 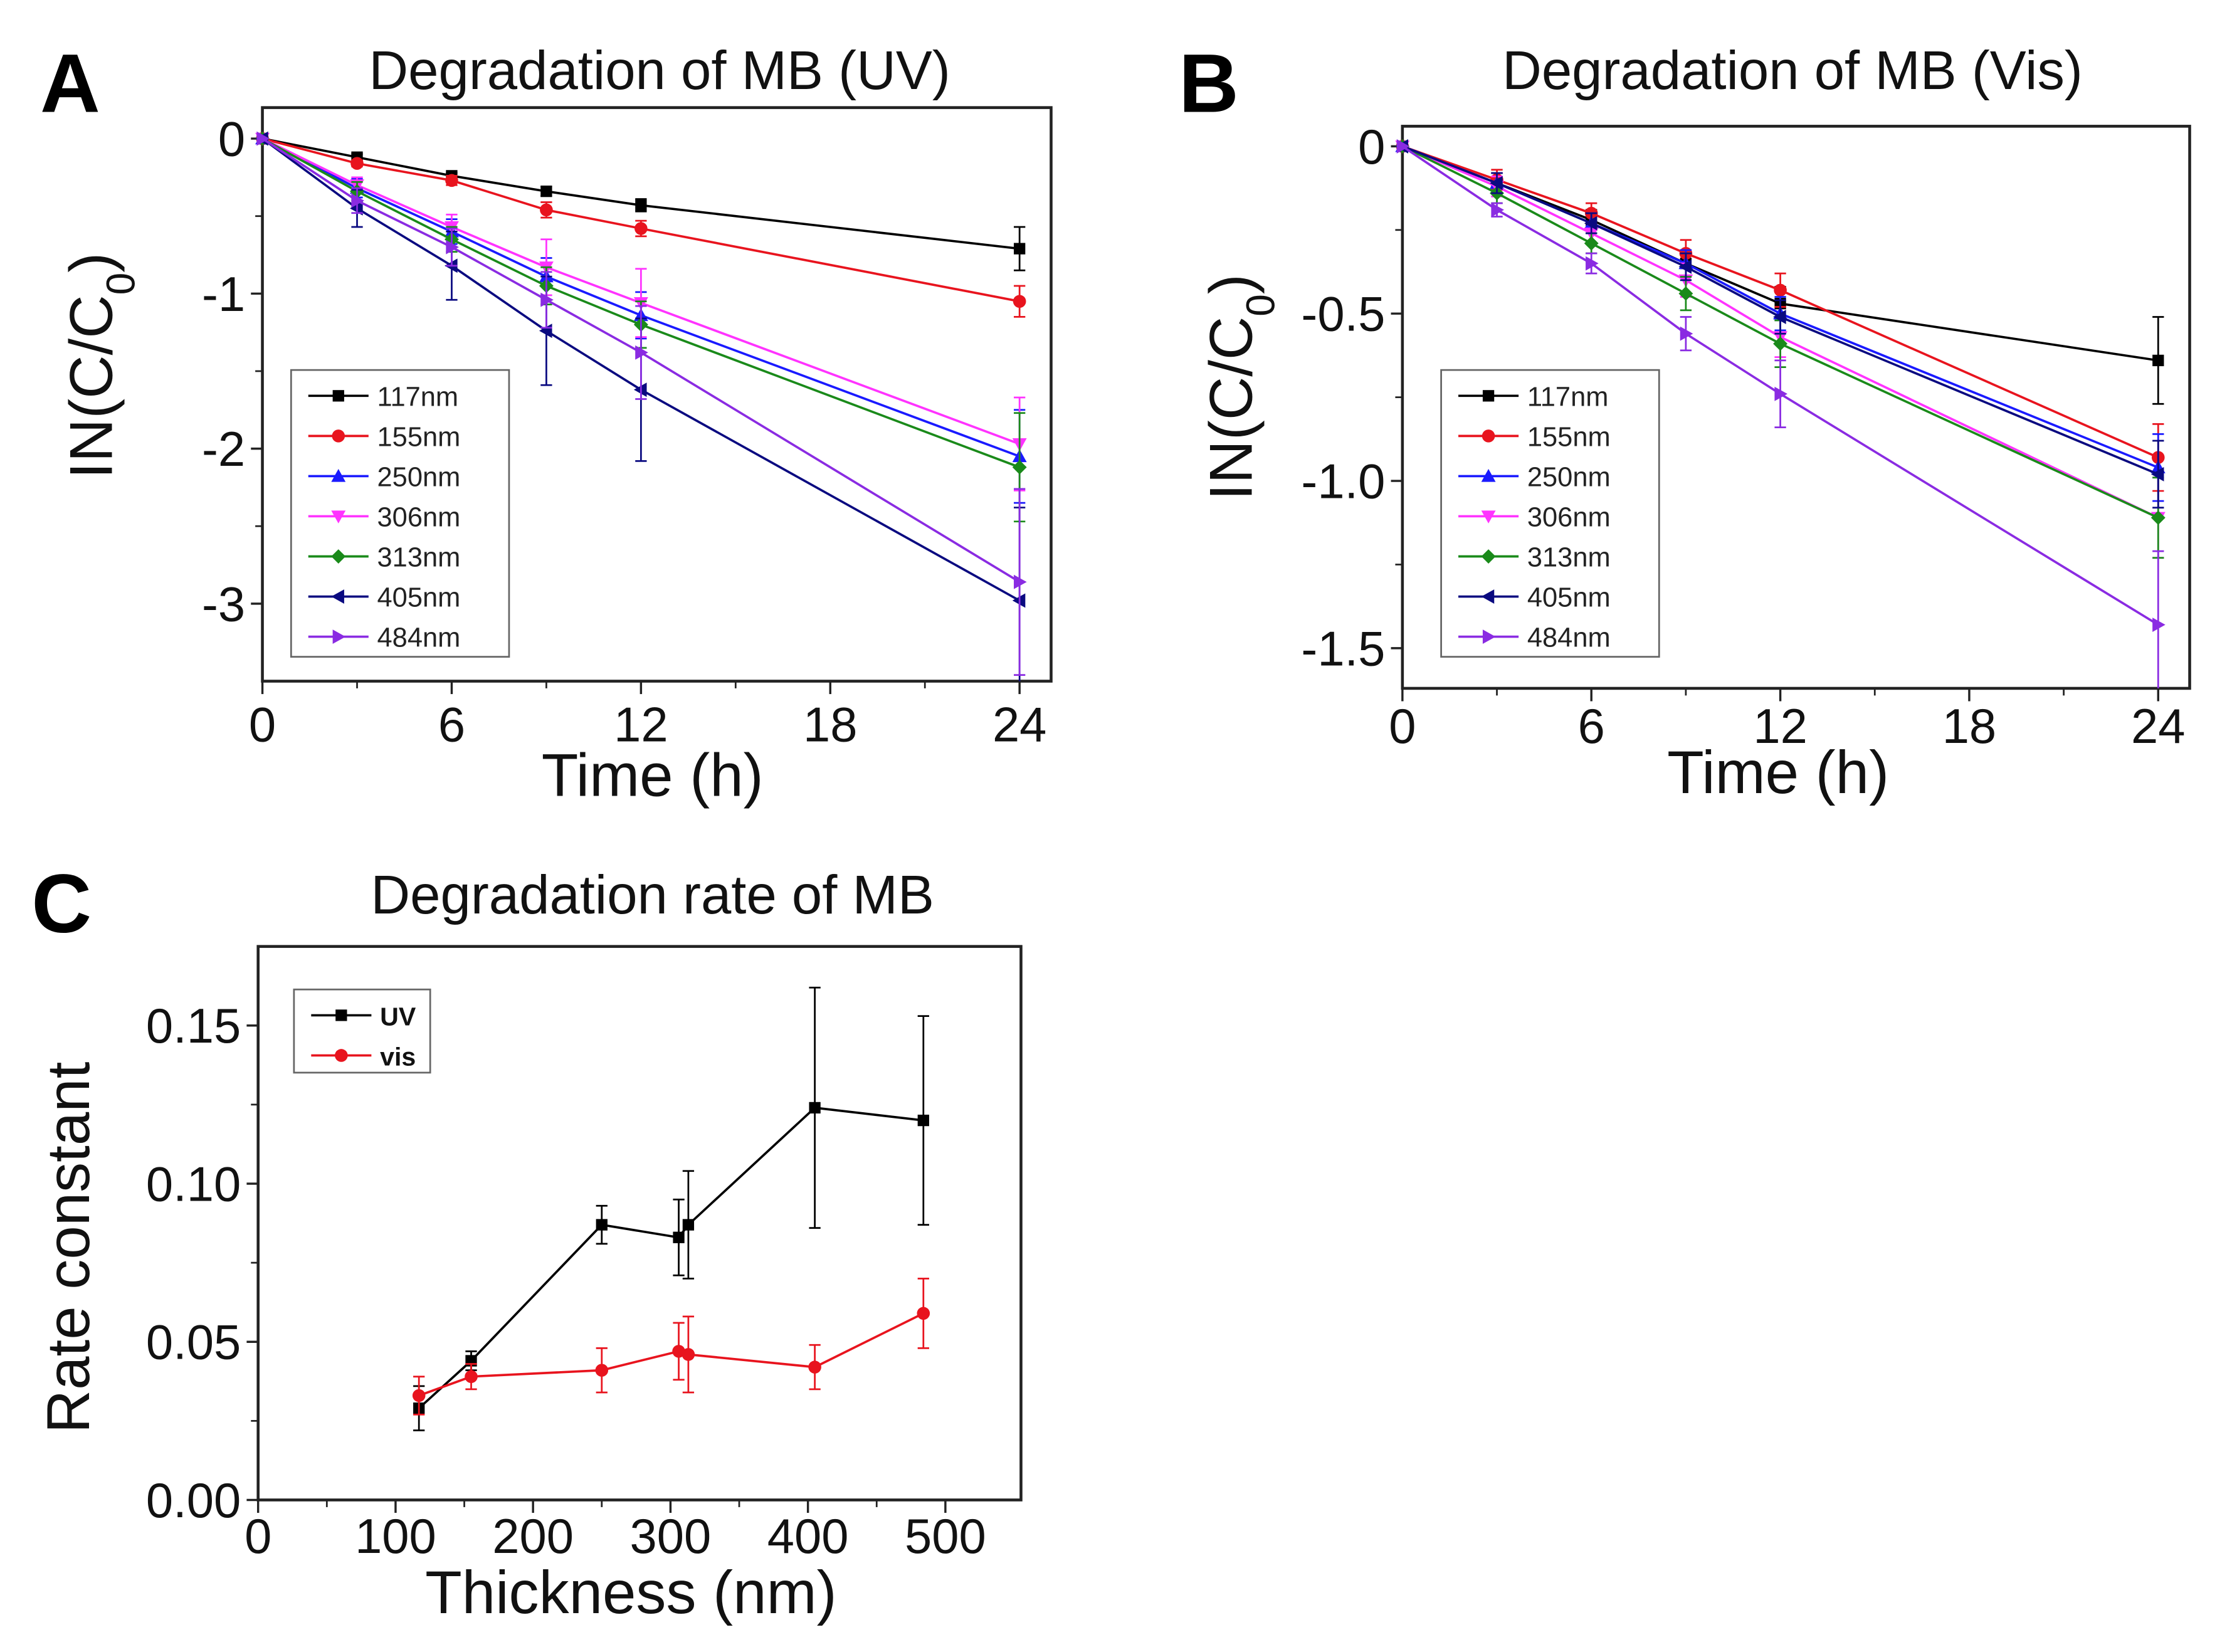 I want to click on plot-frame, so click(x=1796, y=407).